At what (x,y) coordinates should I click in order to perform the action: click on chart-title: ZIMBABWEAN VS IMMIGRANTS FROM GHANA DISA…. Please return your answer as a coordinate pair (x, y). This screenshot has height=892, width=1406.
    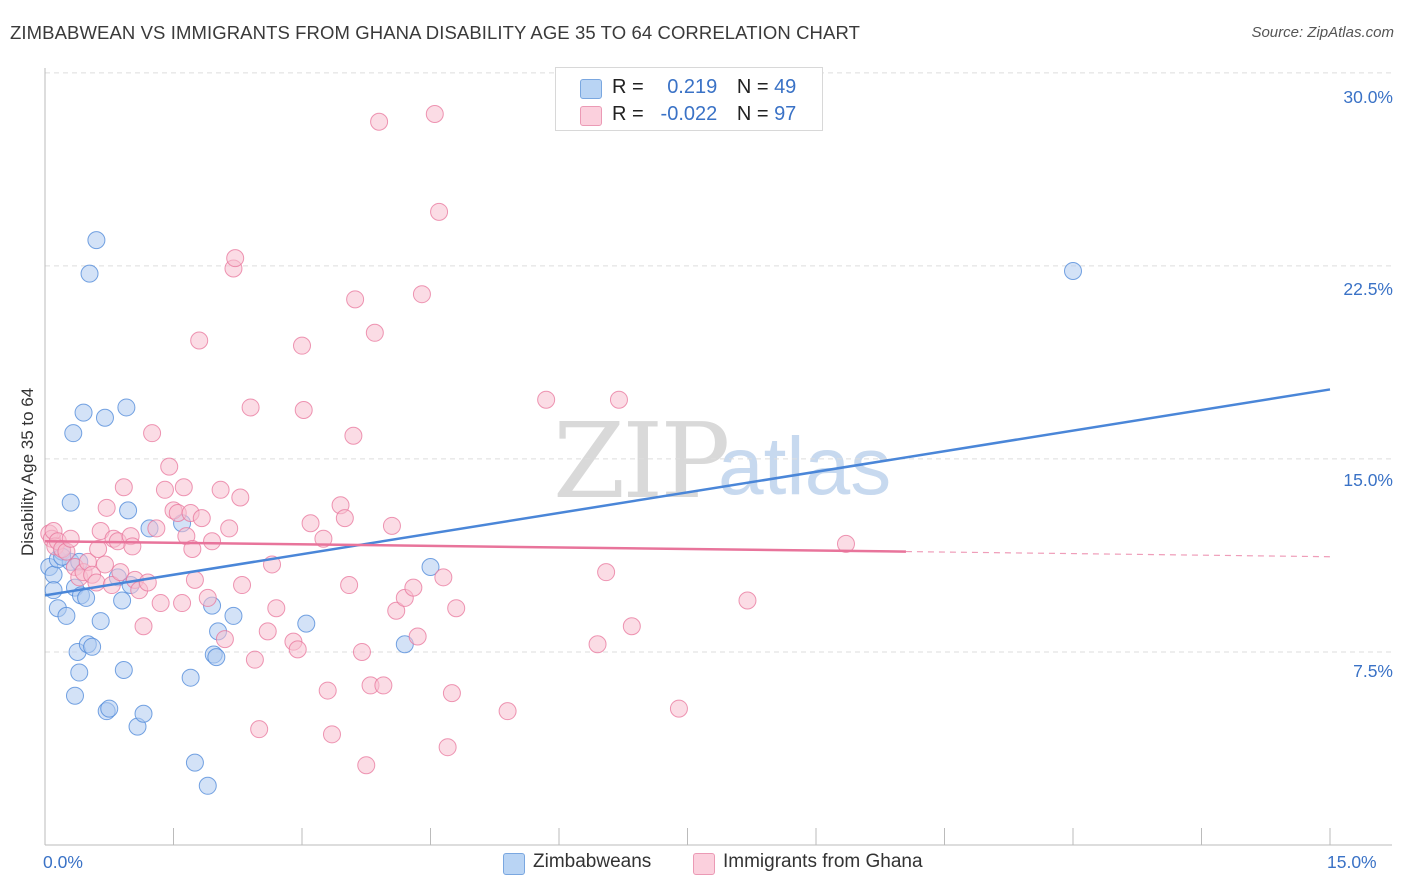
    Looking at the image, I should click on (435, 32).